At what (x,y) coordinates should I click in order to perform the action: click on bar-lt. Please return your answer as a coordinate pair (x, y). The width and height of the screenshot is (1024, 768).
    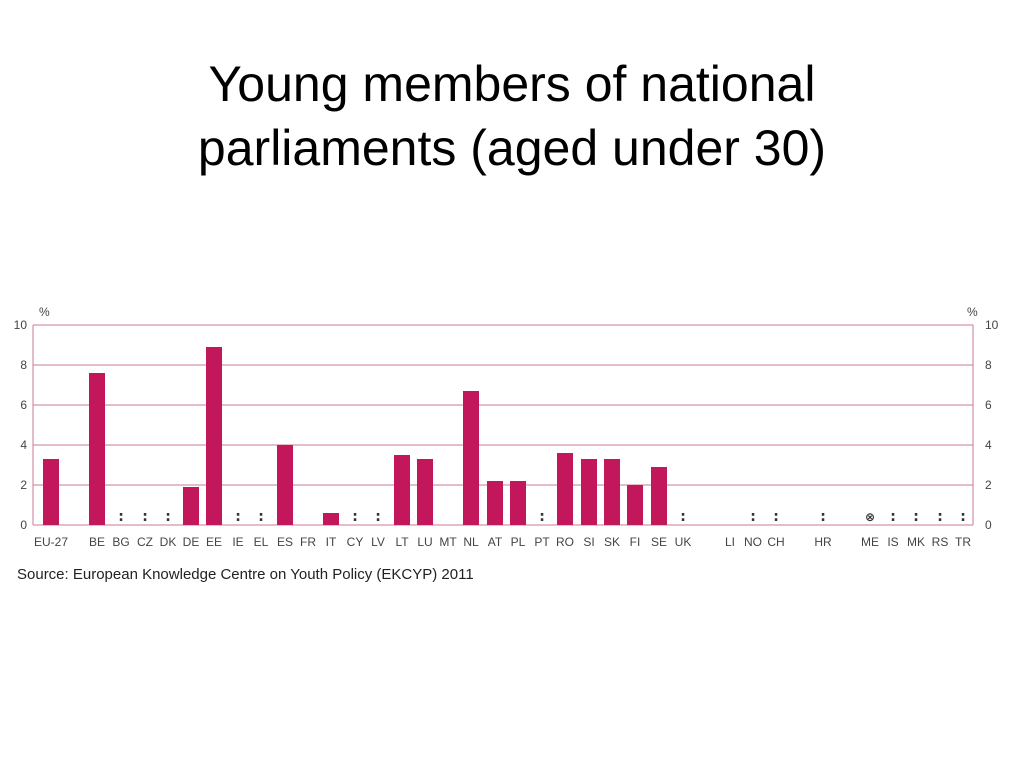
    Looking at the image, I should click on (402, 490).